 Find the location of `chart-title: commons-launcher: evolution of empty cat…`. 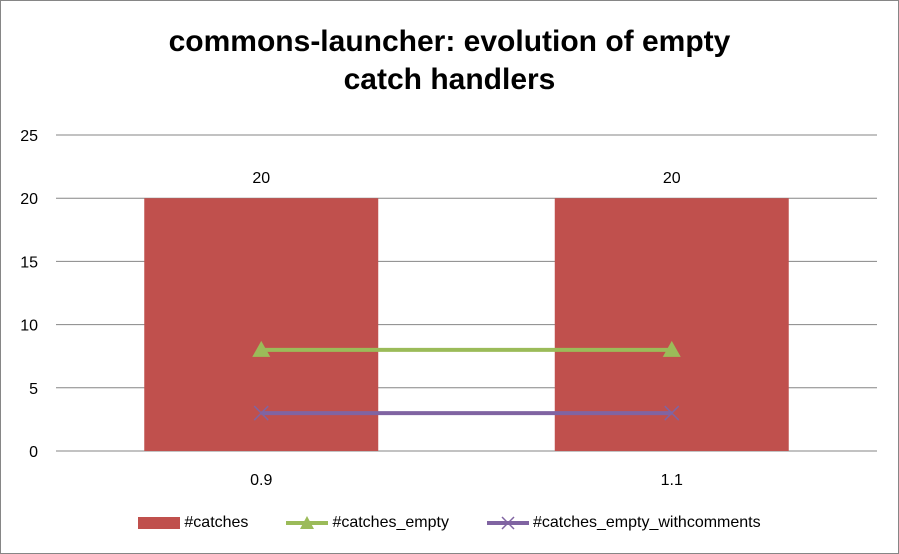

chart-title: commons-launcher: evolution of empty cat… is located at coordinates (449, 61).